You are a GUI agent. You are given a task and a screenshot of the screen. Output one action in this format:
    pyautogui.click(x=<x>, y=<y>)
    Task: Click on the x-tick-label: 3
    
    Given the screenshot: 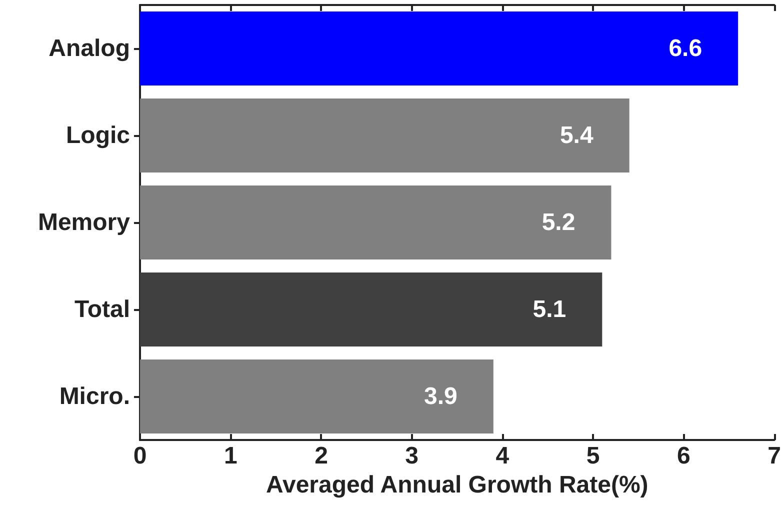 What is the action you would take?
    pyautogui.click(x=412, y=456)
    